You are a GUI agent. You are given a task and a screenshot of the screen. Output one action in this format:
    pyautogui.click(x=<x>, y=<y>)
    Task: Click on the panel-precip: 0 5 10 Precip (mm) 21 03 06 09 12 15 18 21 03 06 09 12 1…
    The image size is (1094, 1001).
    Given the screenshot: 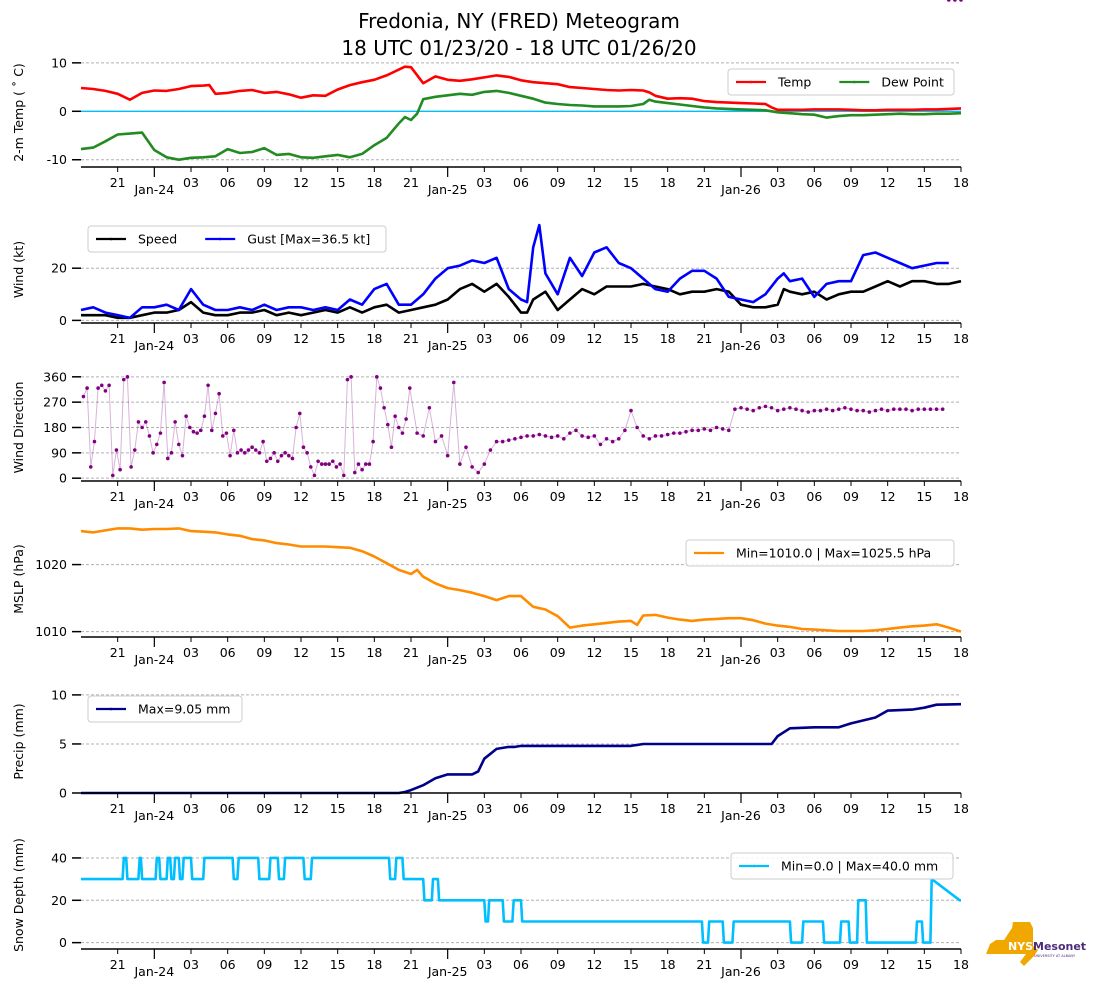 What is the action you would take?
    pyautogui.click(x=490, y=755)
    